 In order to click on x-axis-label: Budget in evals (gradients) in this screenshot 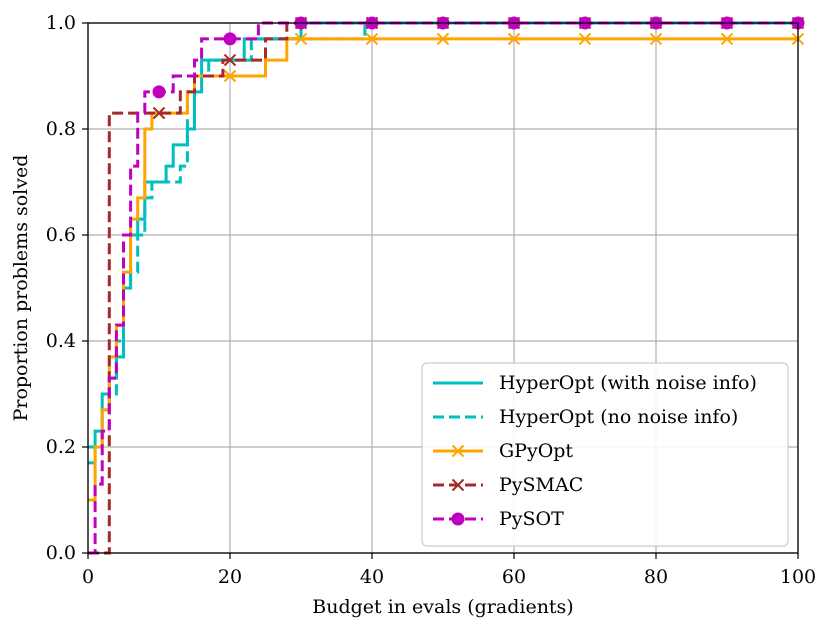, I will do `click(442, 607)`.